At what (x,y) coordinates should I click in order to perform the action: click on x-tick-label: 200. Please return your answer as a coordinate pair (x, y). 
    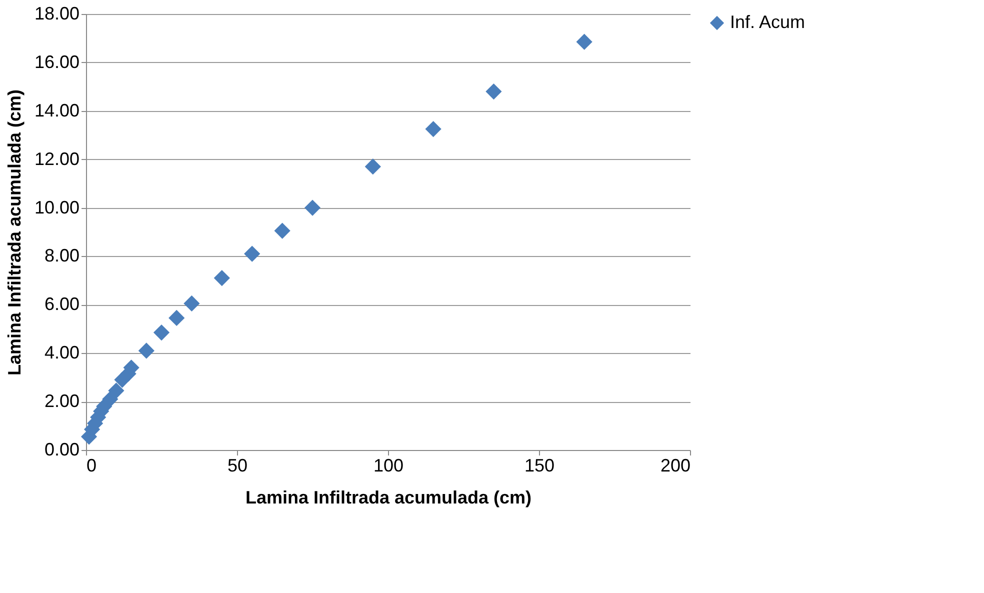
    Looking at the image, I should click on (675, 466).